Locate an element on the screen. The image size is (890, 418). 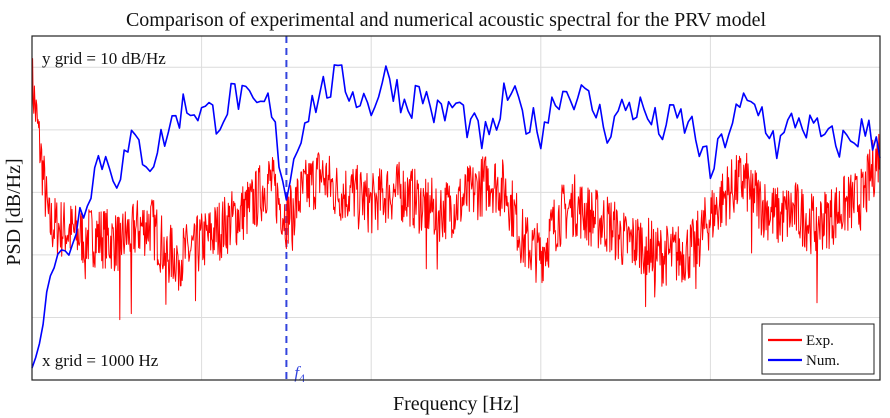
y-grid-note: y grid = 10 dB/Hz is located at coordinates (104, 58).